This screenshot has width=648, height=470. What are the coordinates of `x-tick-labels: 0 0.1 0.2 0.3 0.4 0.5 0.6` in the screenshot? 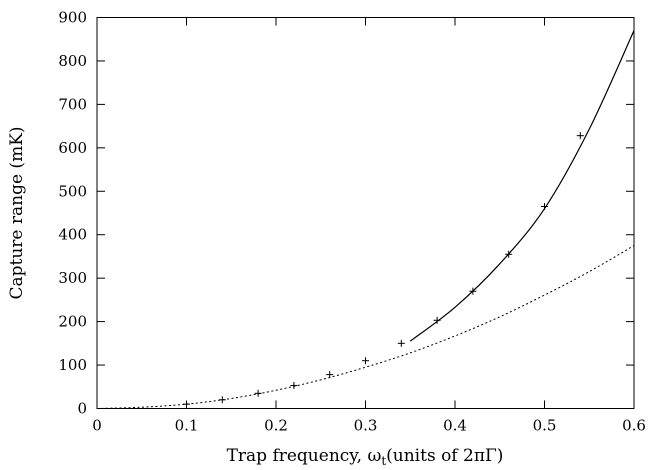 It's located at (369, 426).